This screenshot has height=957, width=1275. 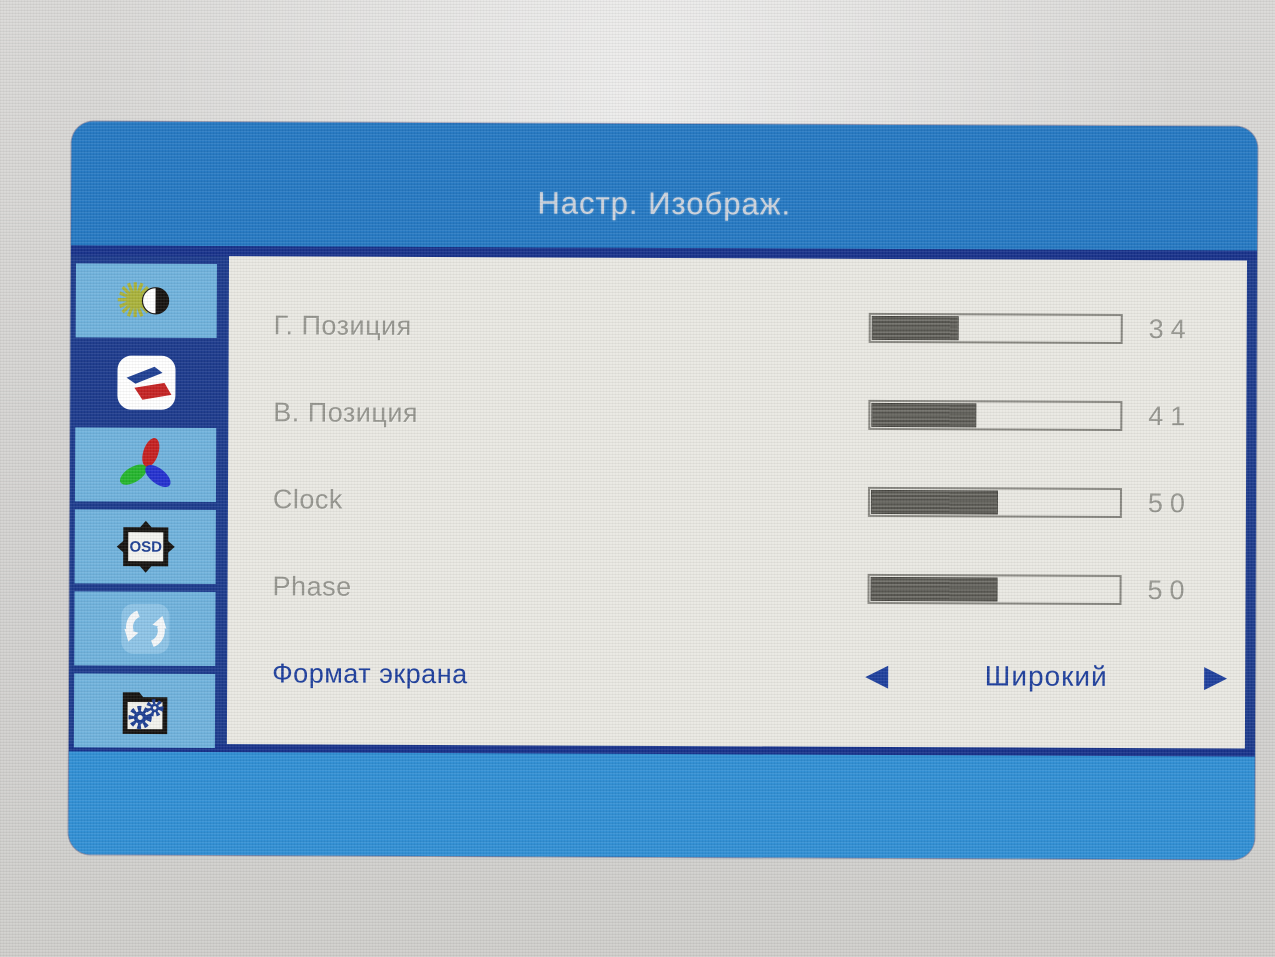 I want to click on color-rgb-icon, so click(x=145, y=463).